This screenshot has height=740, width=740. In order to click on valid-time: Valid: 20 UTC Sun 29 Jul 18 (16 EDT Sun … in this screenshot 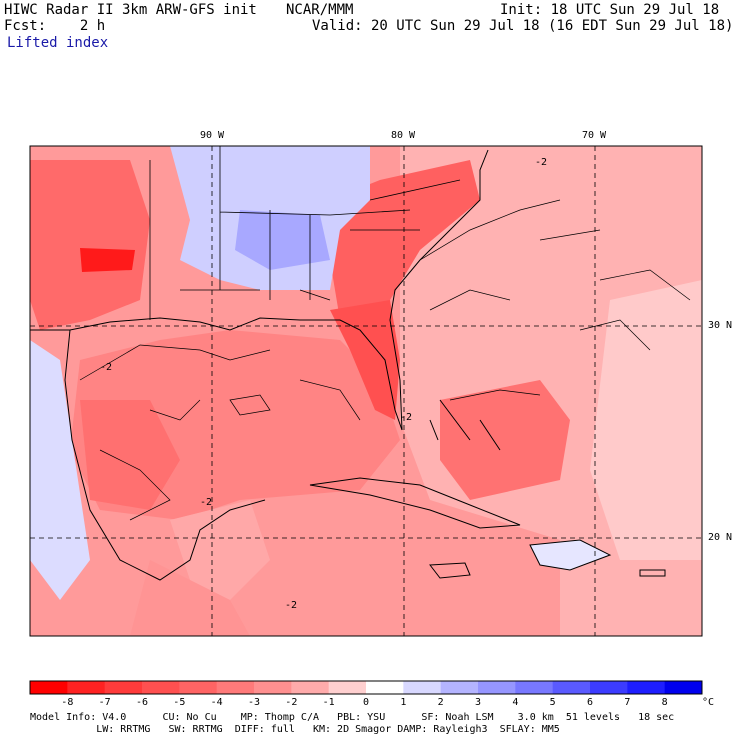, I will do `click(523, 26)`.